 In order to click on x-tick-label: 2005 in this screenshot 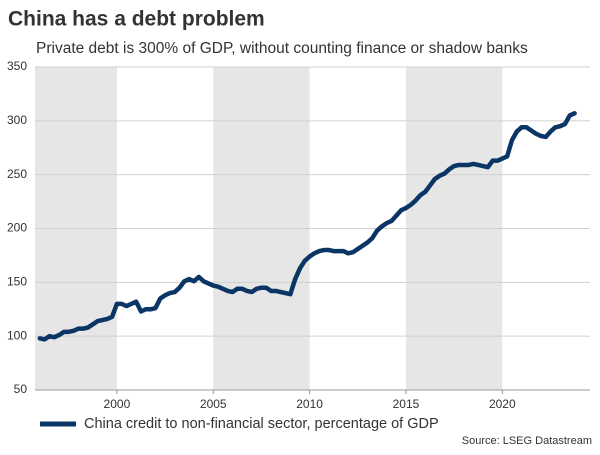, I will do `click(213, 404)`.